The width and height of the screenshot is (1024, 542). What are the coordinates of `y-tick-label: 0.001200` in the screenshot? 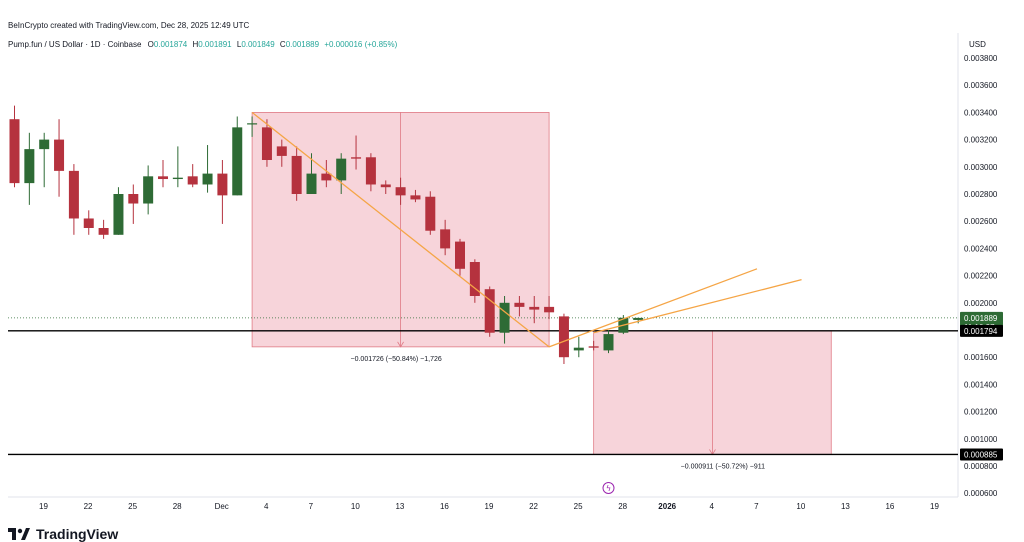 It's located at (981, 412).